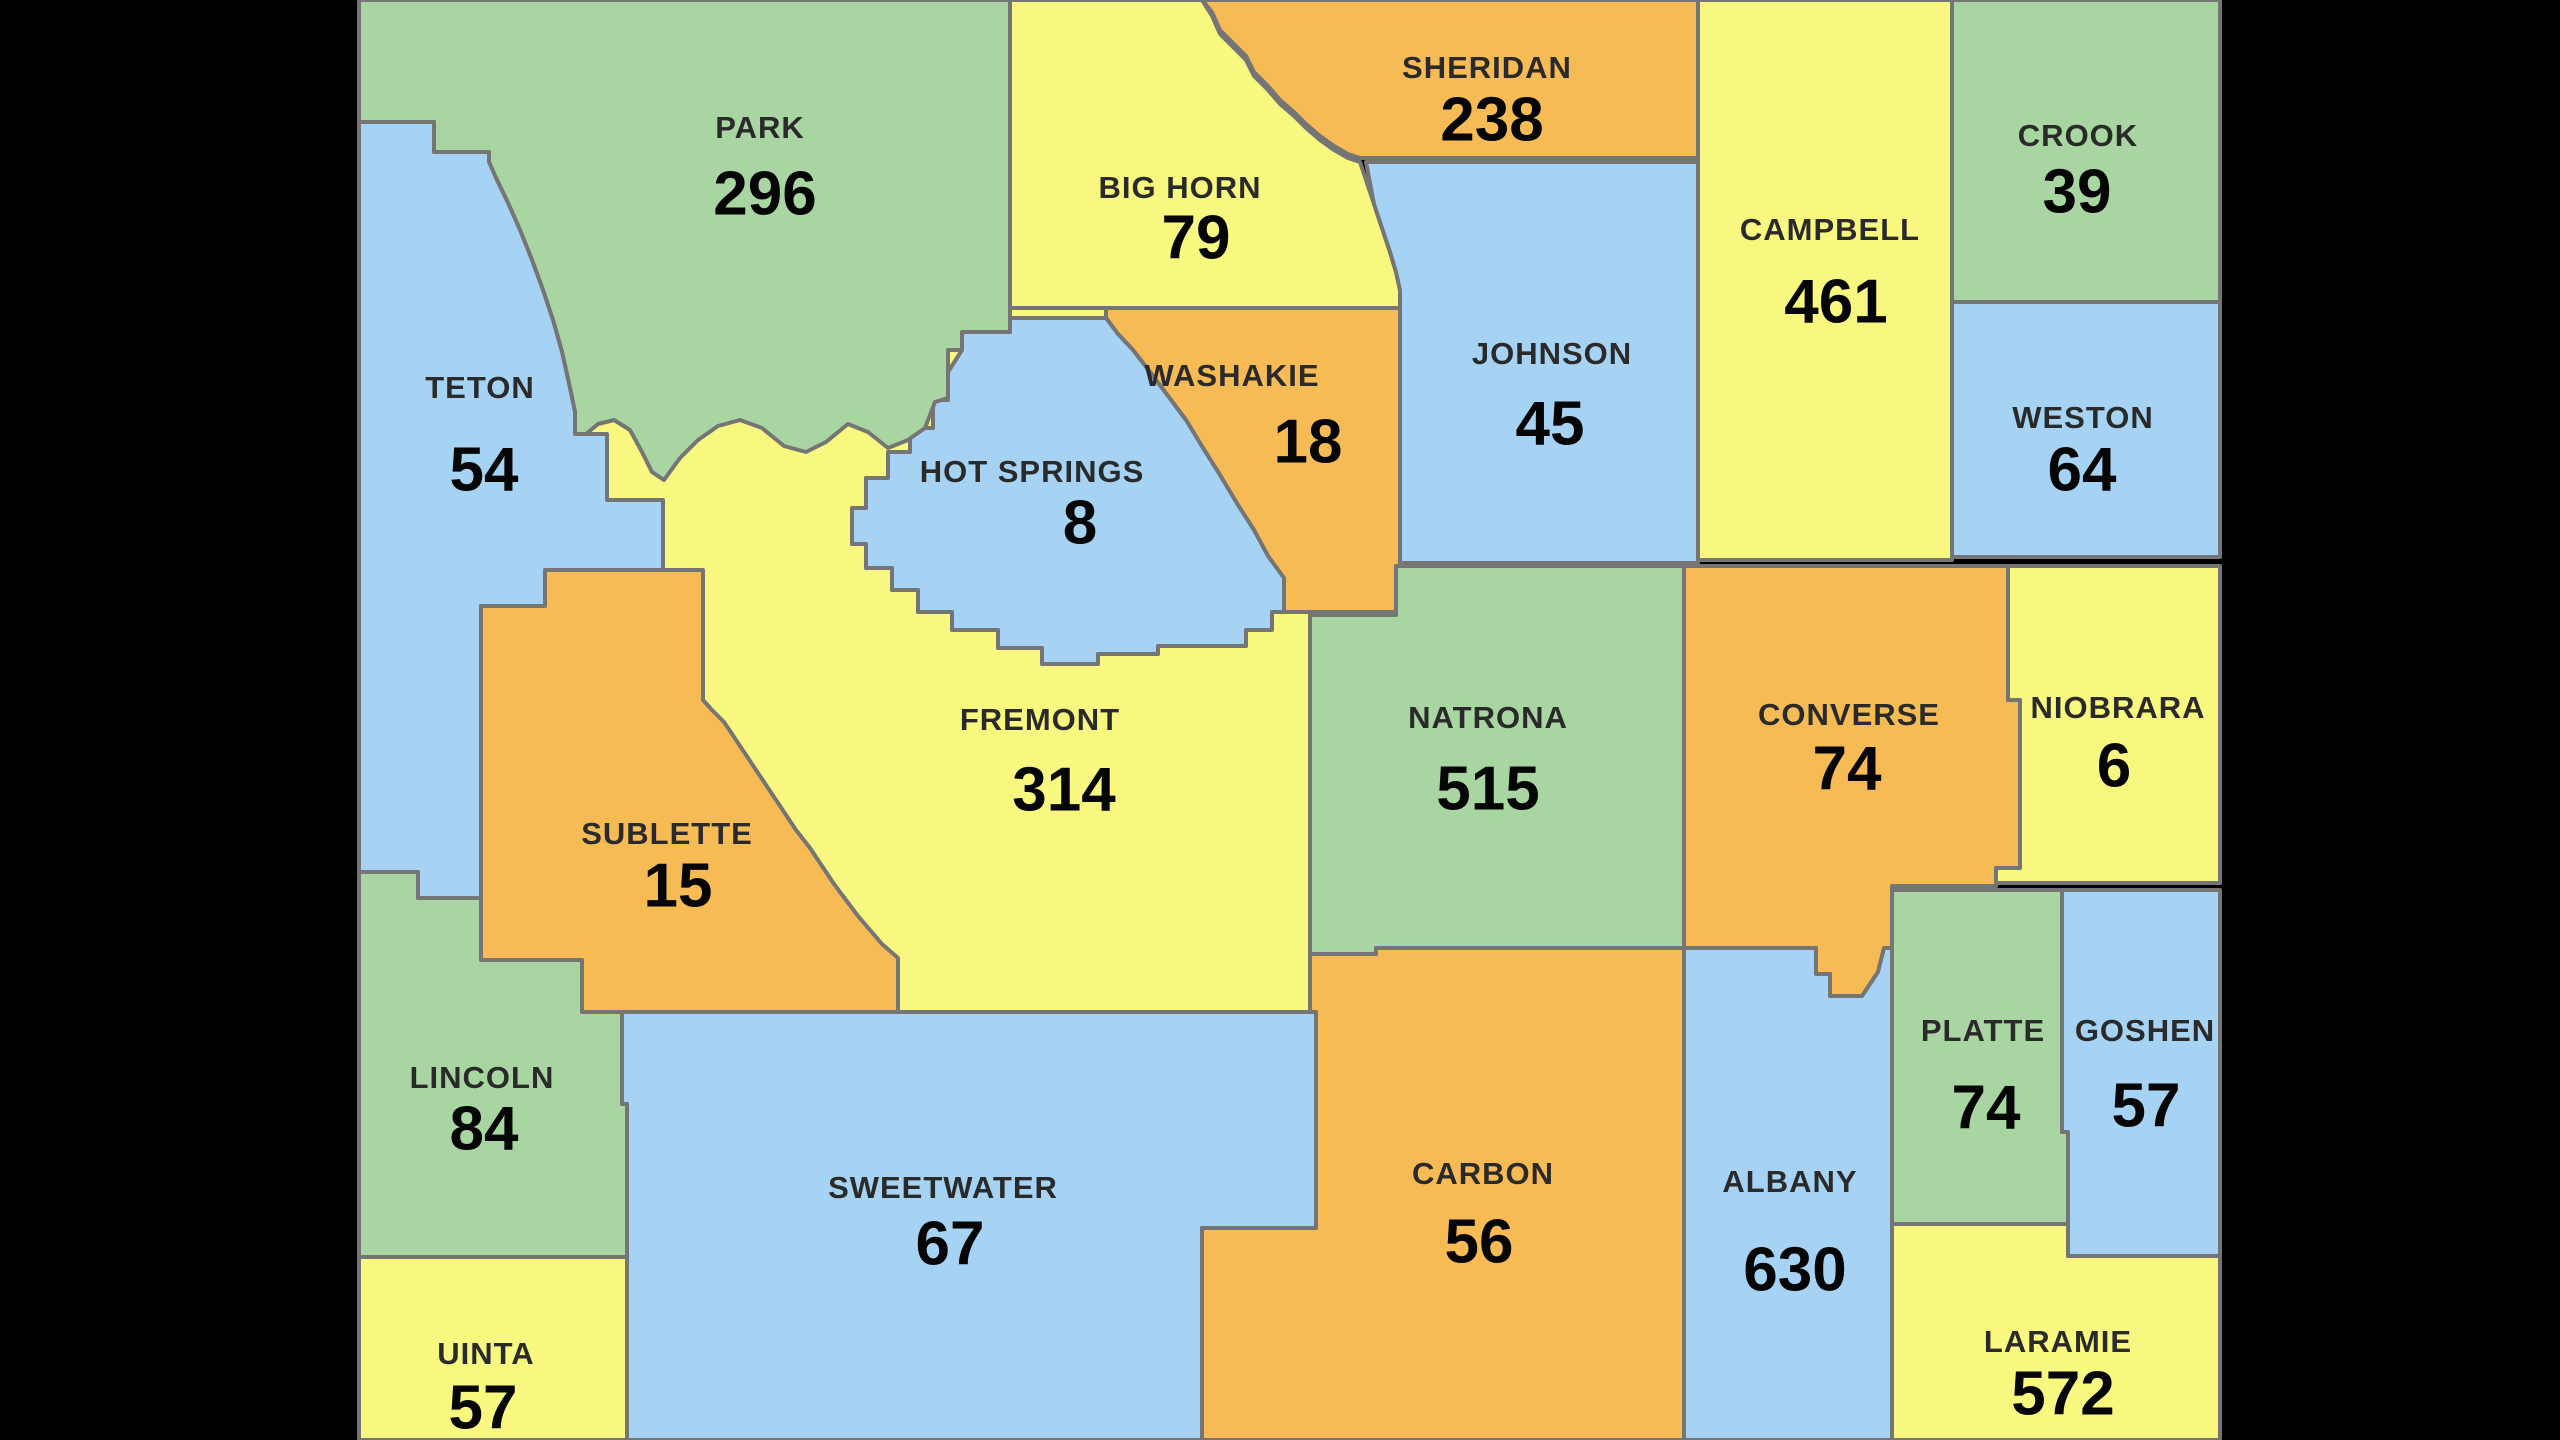 This screenshot has height=1440, width=2560. I want to click on county-label-sweetwater: SWEETWATER, so click(943, 1187).